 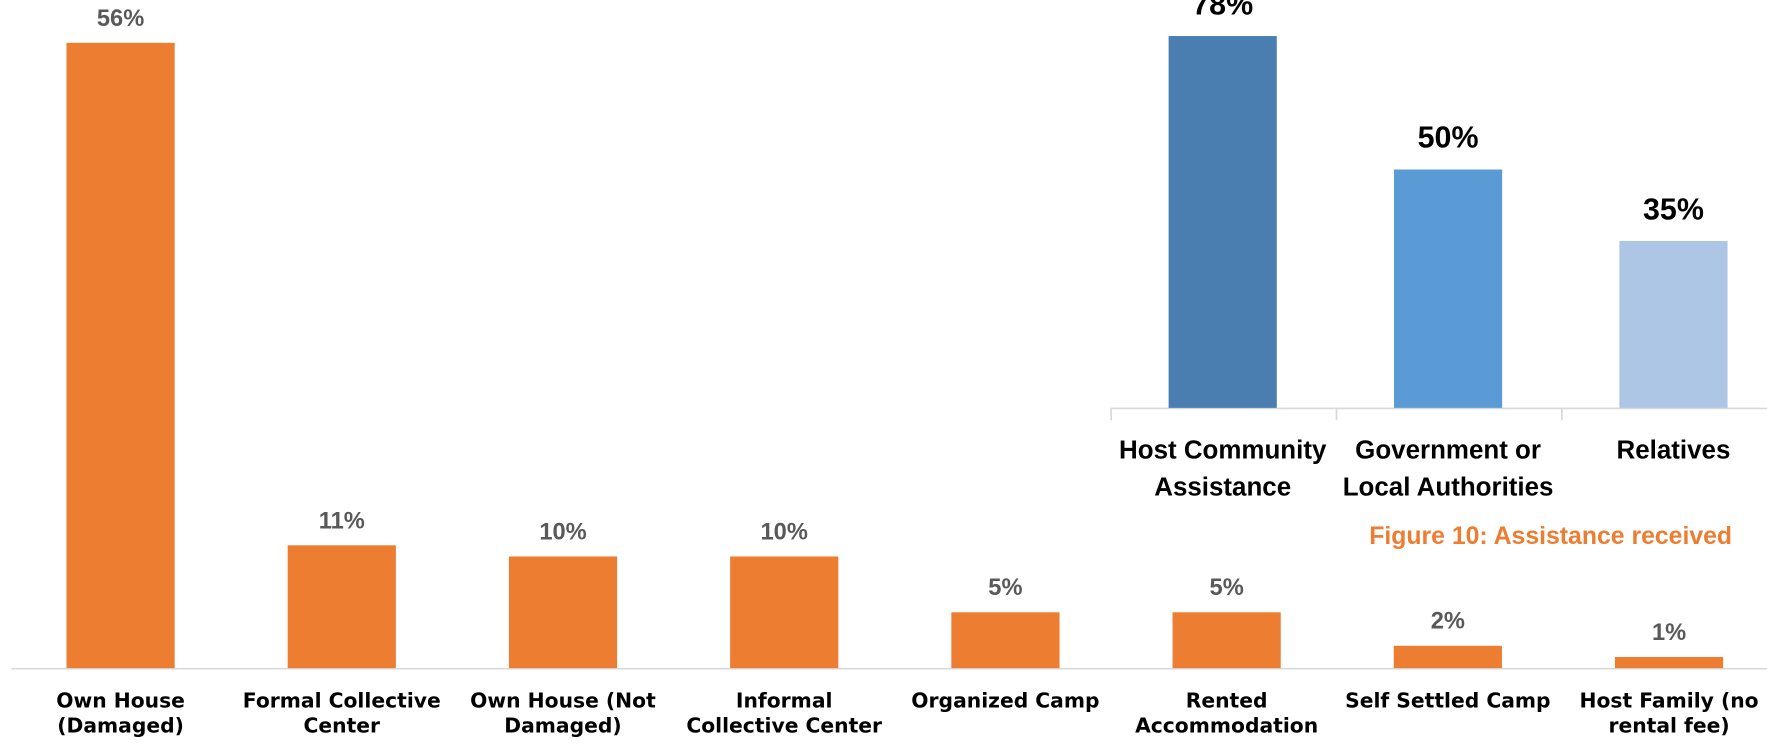 I want to click on category-label: Rented Accommodation, so click(x=1227, y=713).